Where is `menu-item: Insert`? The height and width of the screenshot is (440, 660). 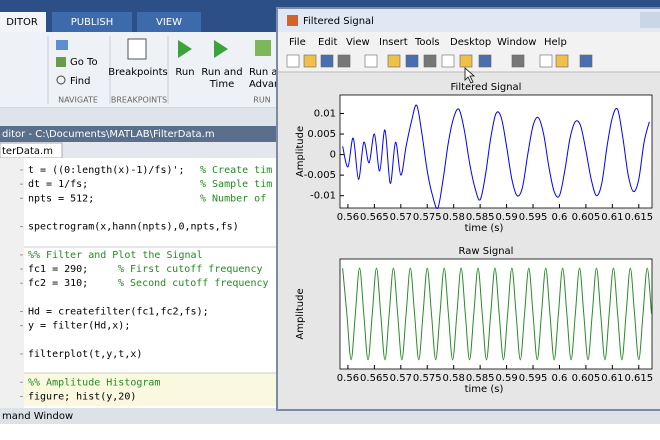
menu-item: Insert is located at coordinates (393, 42).